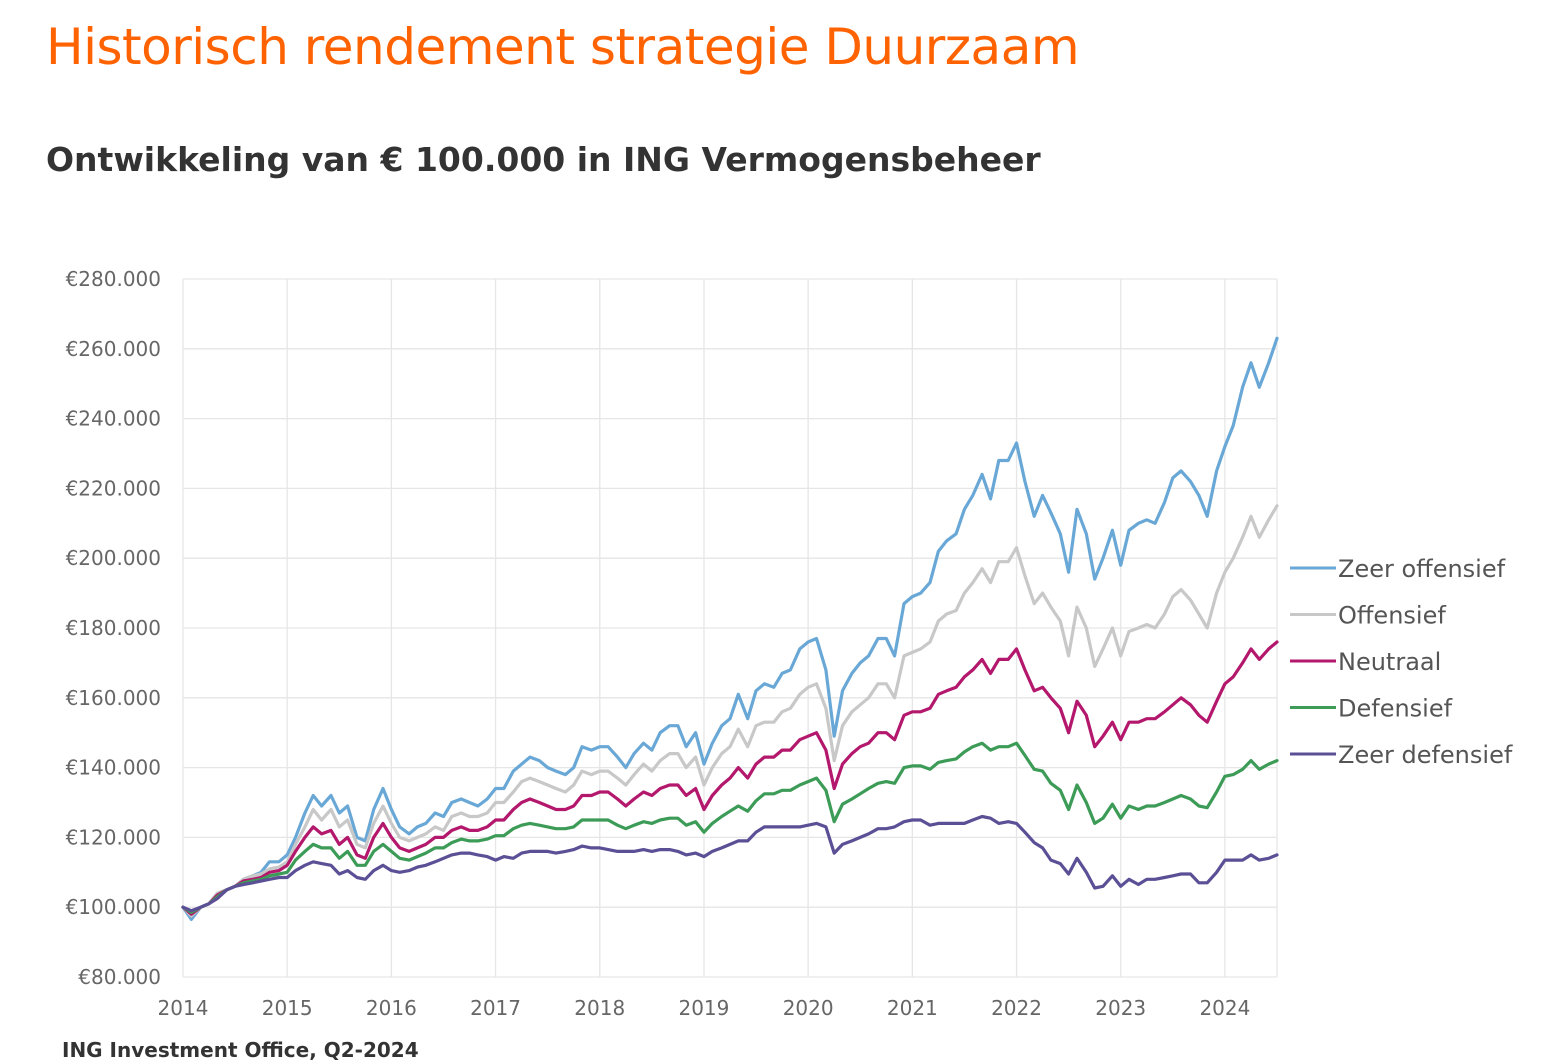  I want to click on x-tick-label: 2024, so click(1224, 1008).